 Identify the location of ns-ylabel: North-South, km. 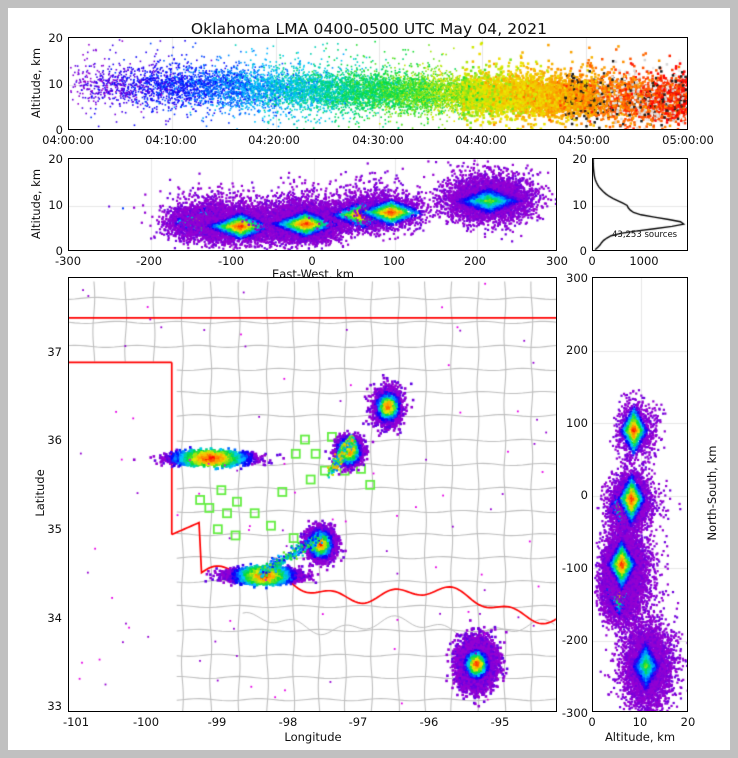
(712, 493).